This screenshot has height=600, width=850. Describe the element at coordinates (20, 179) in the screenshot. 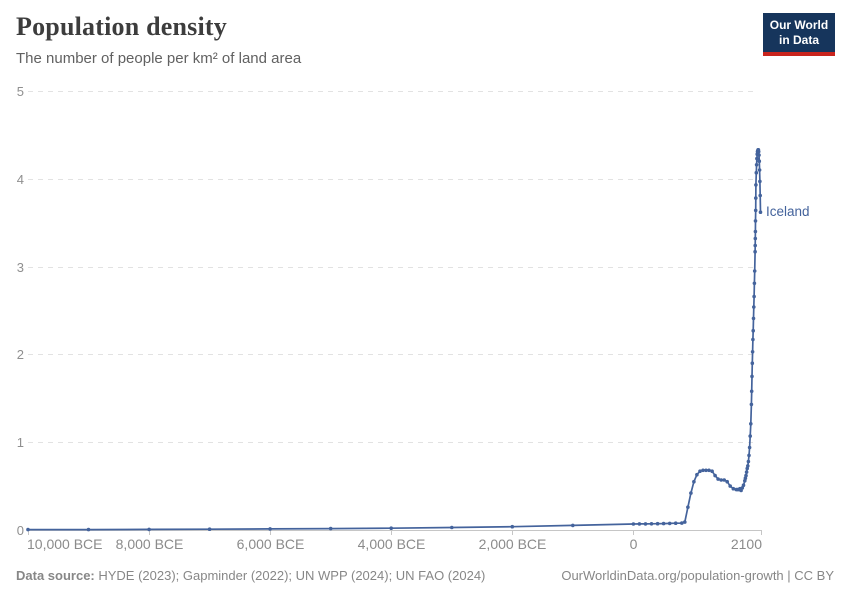

I see `y-axis-tick-label: 4` at that location.